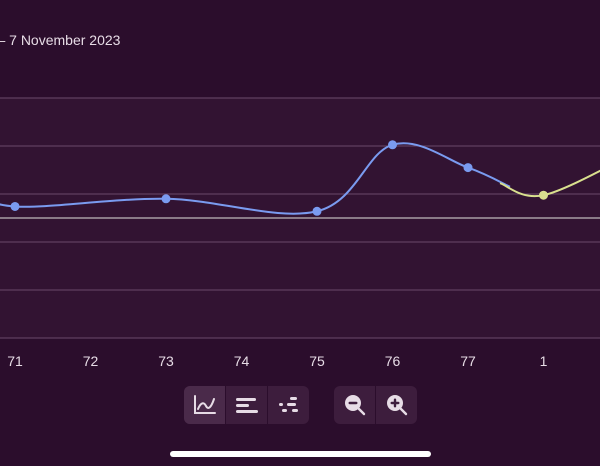 The width and height of the screenshot is (600, 466). I want to click on x-tick-label: 72, so click(91, 361).